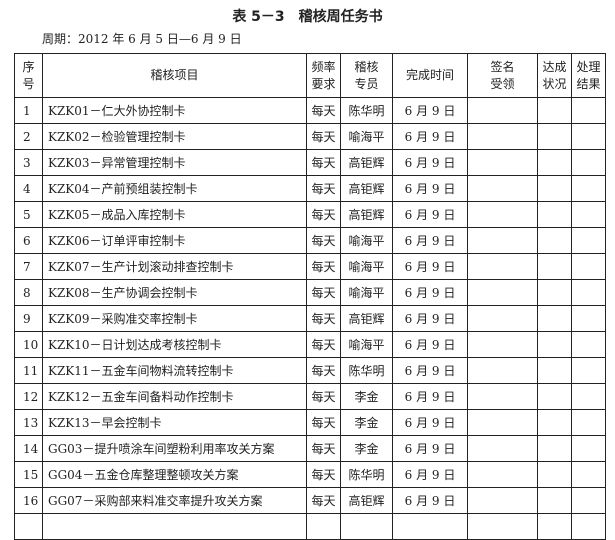  What do you see at coordinates (28, 136) in the screenshot?
I see `cell-index: 2` at bounding box center [28, 136].